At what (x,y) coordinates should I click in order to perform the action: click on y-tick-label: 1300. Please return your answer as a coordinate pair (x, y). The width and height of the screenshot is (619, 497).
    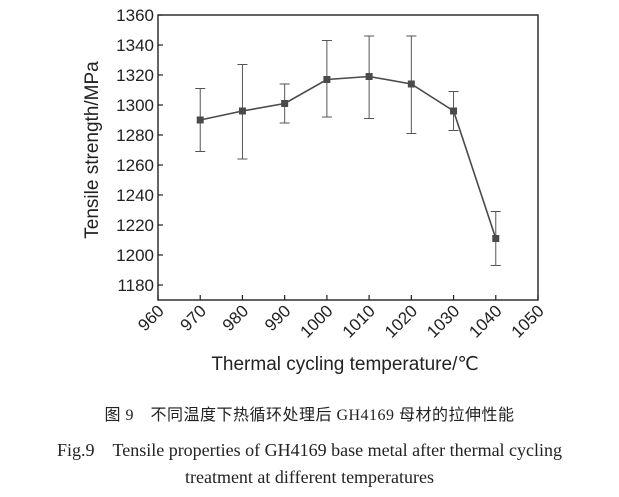
    Looking at the image, I should click on (135, 105).